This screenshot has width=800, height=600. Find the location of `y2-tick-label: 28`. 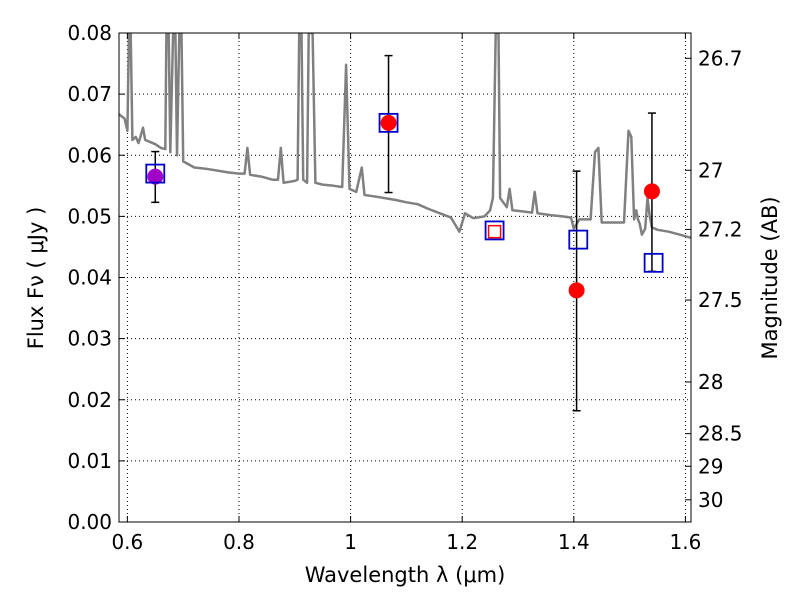

y2-tick-label: 28 is located at coordinates (710, 382).